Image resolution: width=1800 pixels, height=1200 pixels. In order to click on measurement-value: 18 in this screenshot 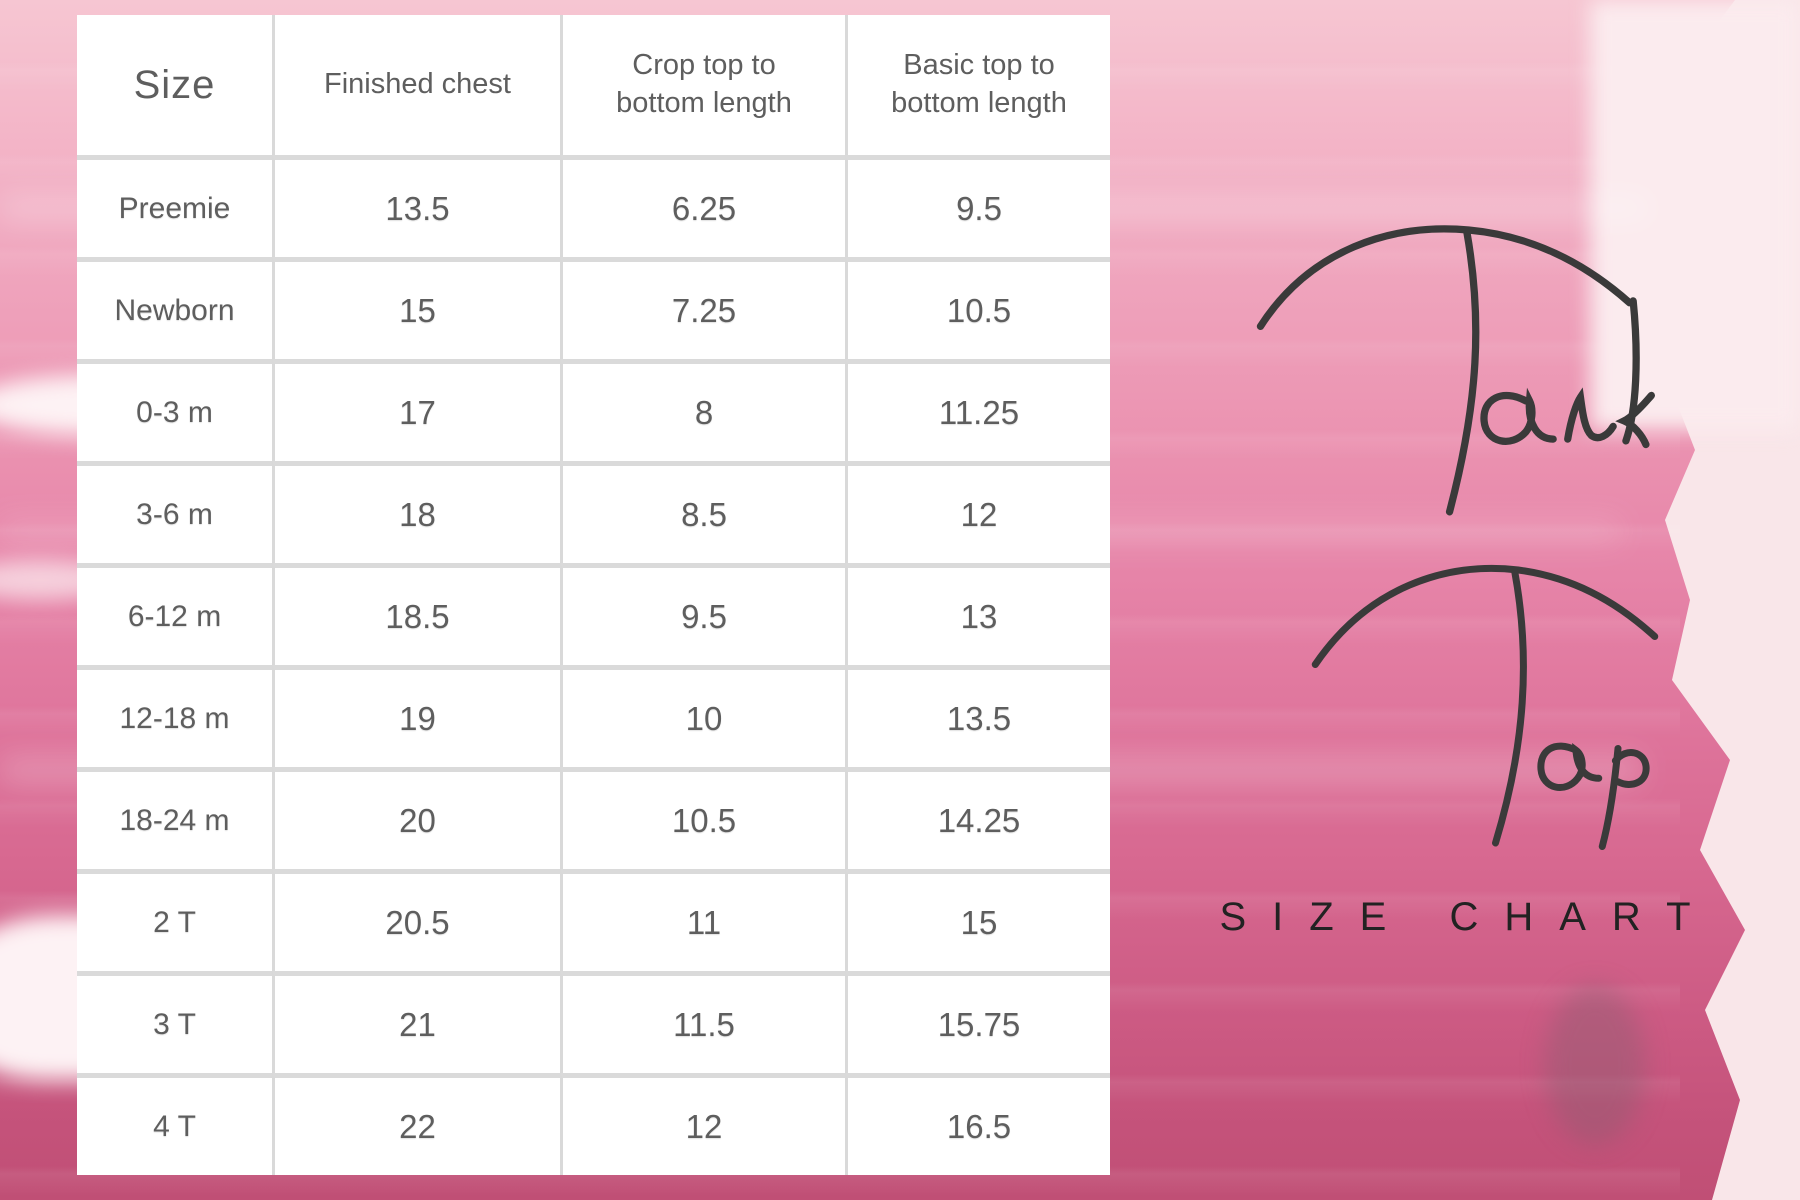, I will do `click(416, 512)`.